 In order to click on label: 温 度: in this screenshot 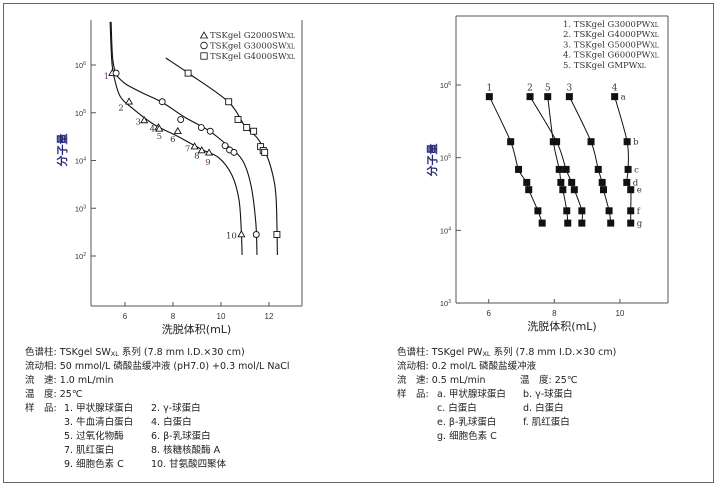, I will do `click(41, 394)`.